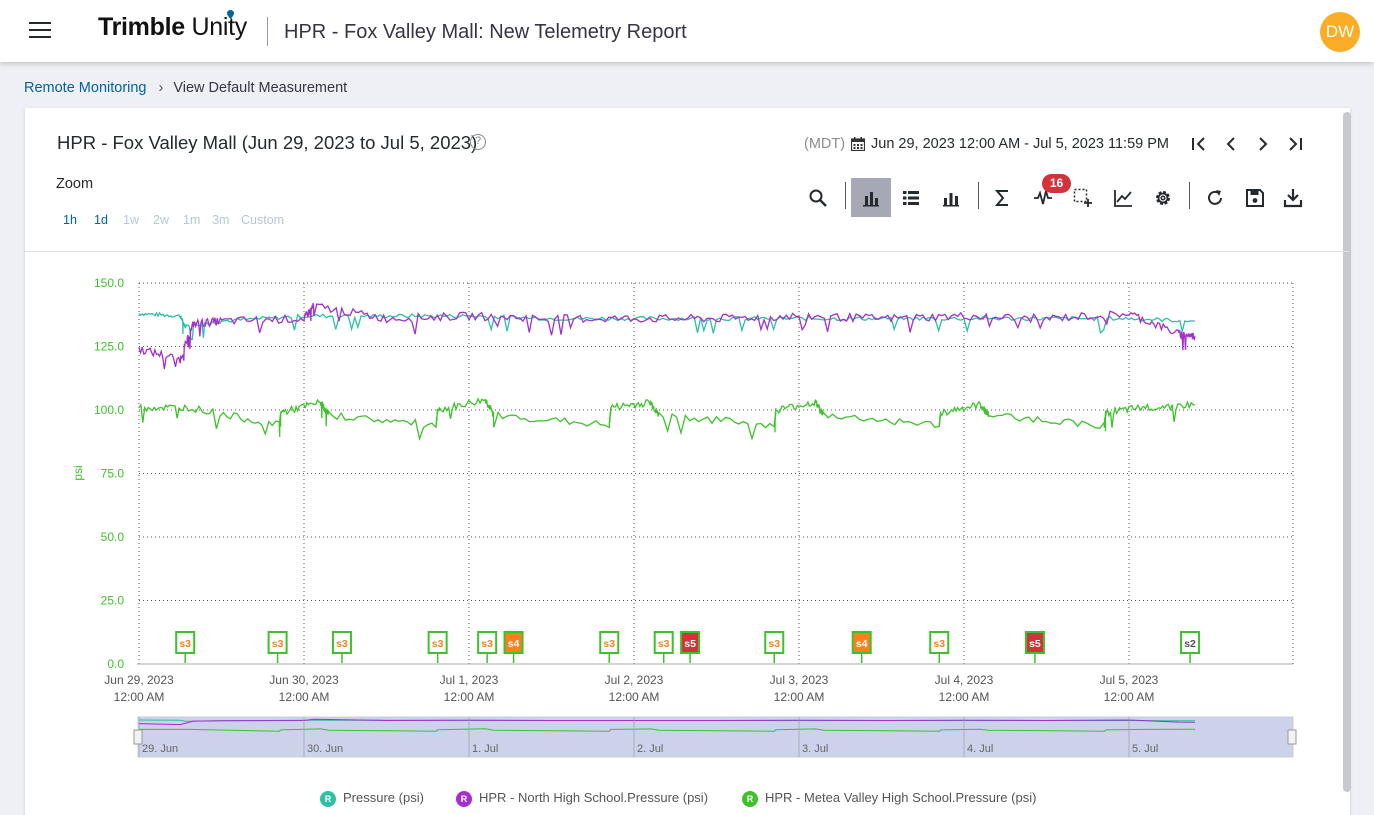 The image size is (1374, 815). I want to click on search-button, so click(818, 197).